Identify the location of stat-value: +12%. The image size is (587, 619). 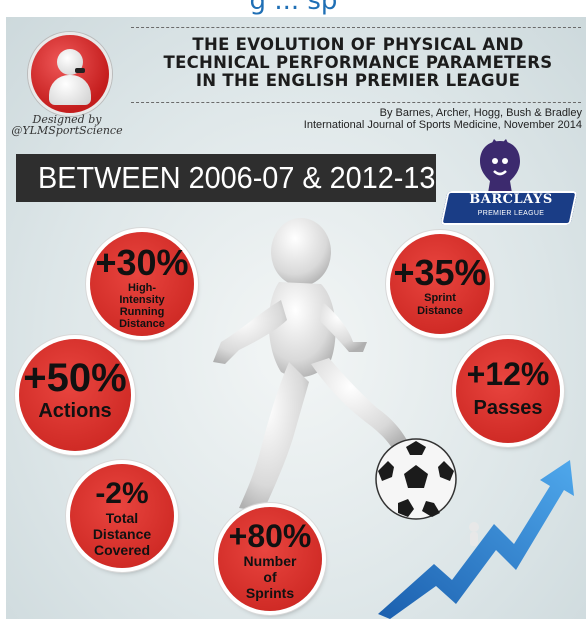
(508, 374).